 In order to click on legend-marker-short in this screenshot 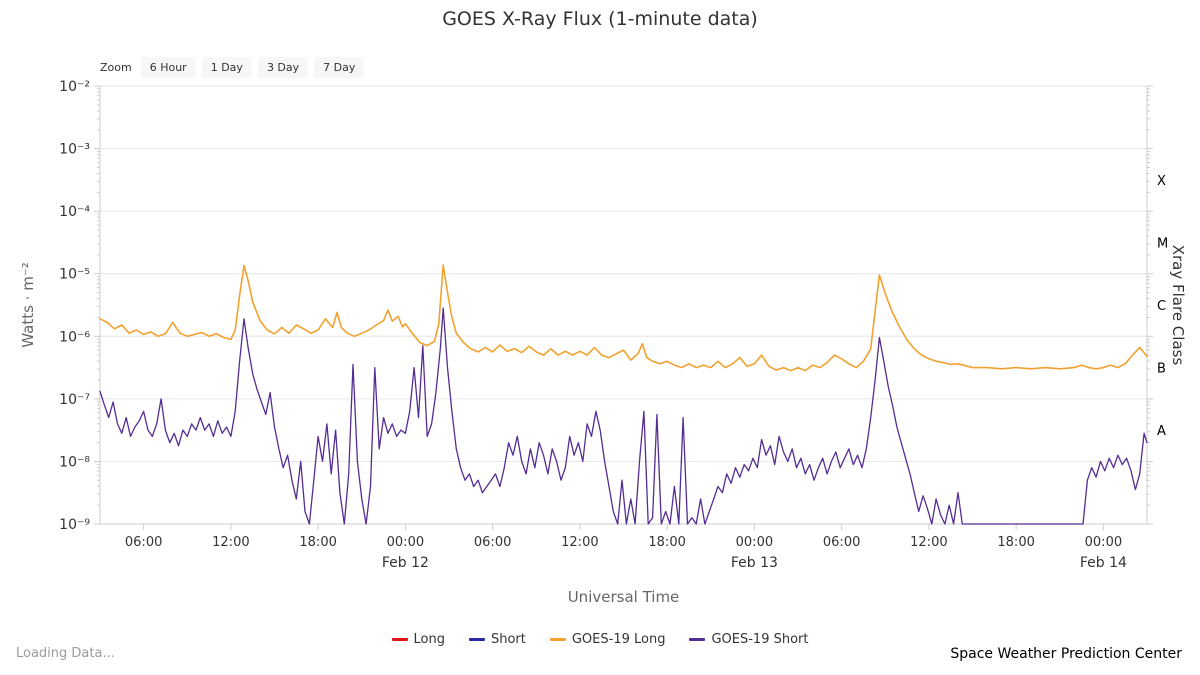, I will do `click(476, 639)`.